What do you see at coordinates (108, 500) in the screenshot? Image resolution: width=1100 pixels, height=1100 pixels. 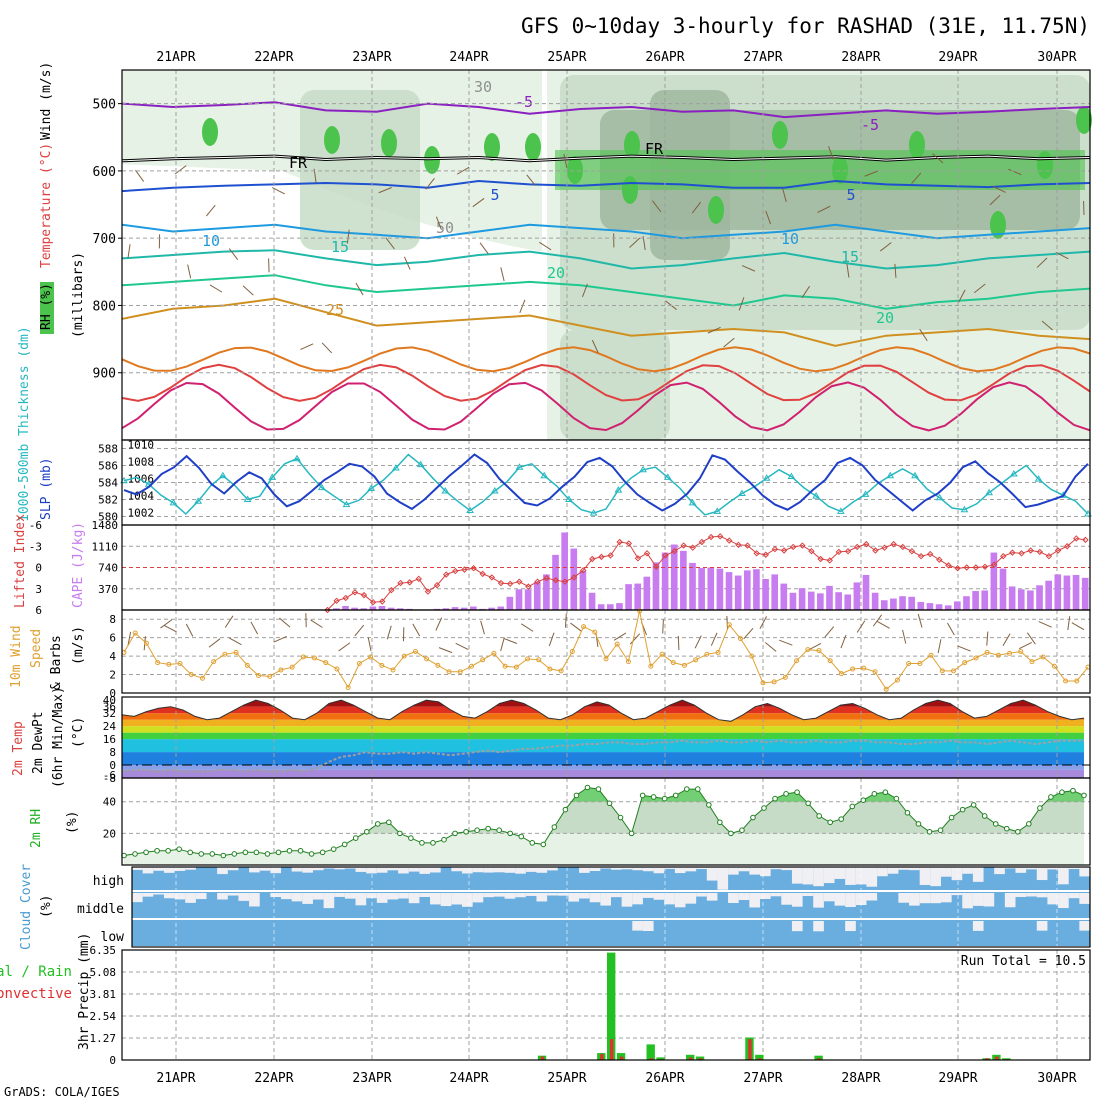 I see `thk-tick-1: 582` at bounding box center [108, 500].